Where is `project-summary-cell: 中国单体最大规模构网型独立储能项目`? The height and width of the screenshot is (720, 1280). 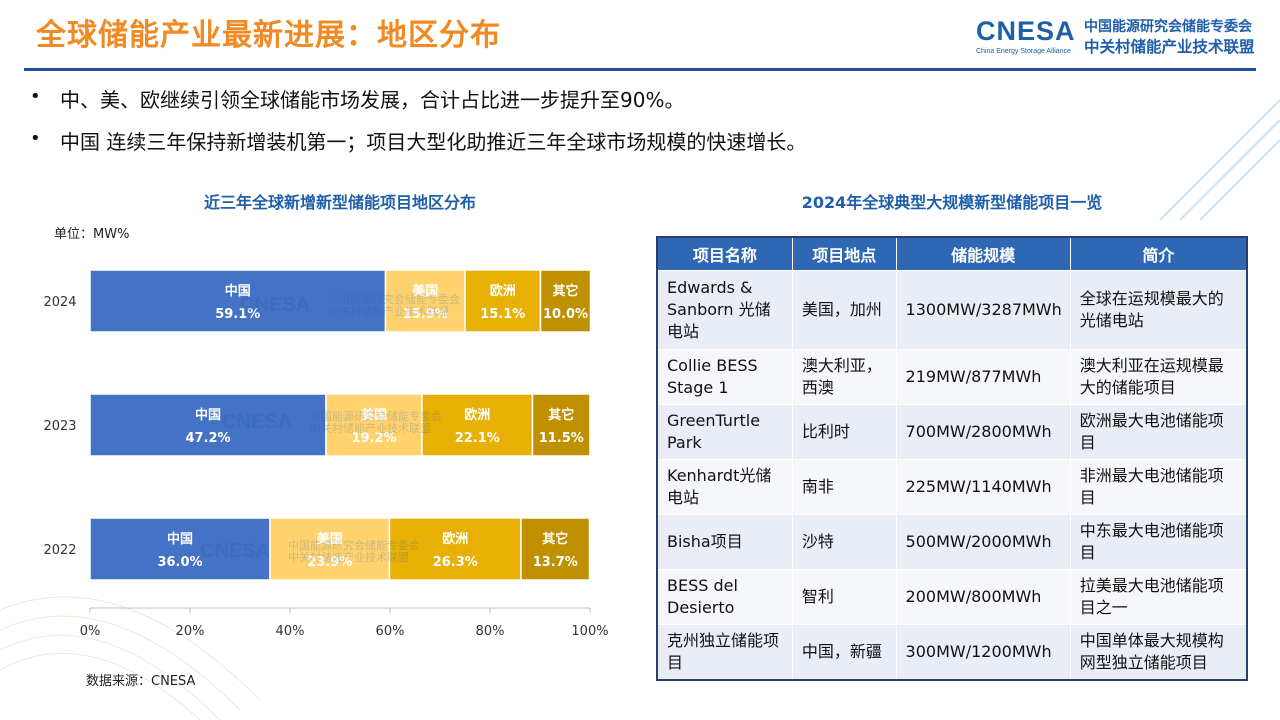
project-summary-cell: 中国单体最大规模构网型独立储能项目 is located at coordinates (1158, 652).